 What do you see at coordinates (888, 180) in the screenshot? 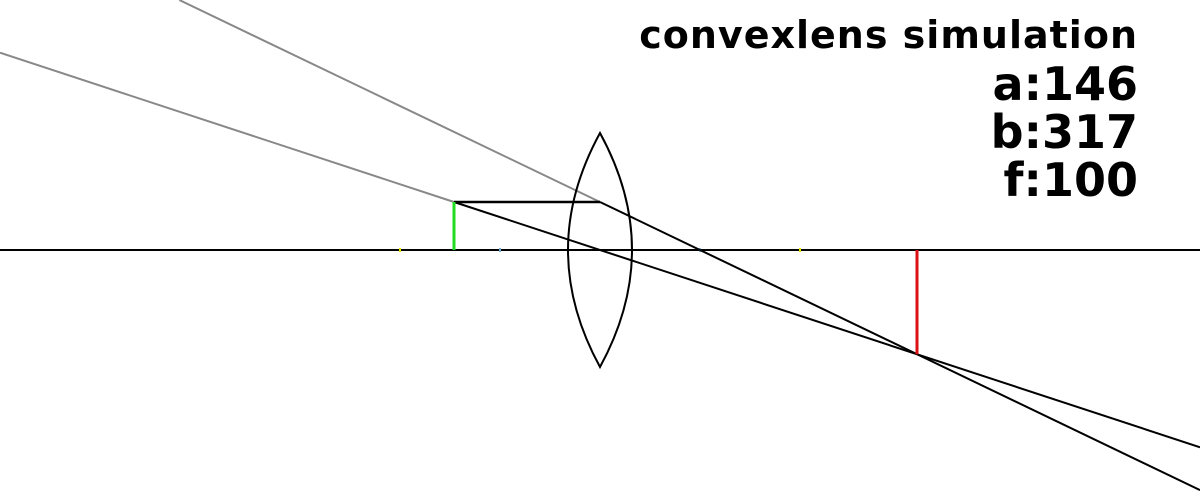
I see `focal-length-row: f:100` at bounding box center [888, 180].